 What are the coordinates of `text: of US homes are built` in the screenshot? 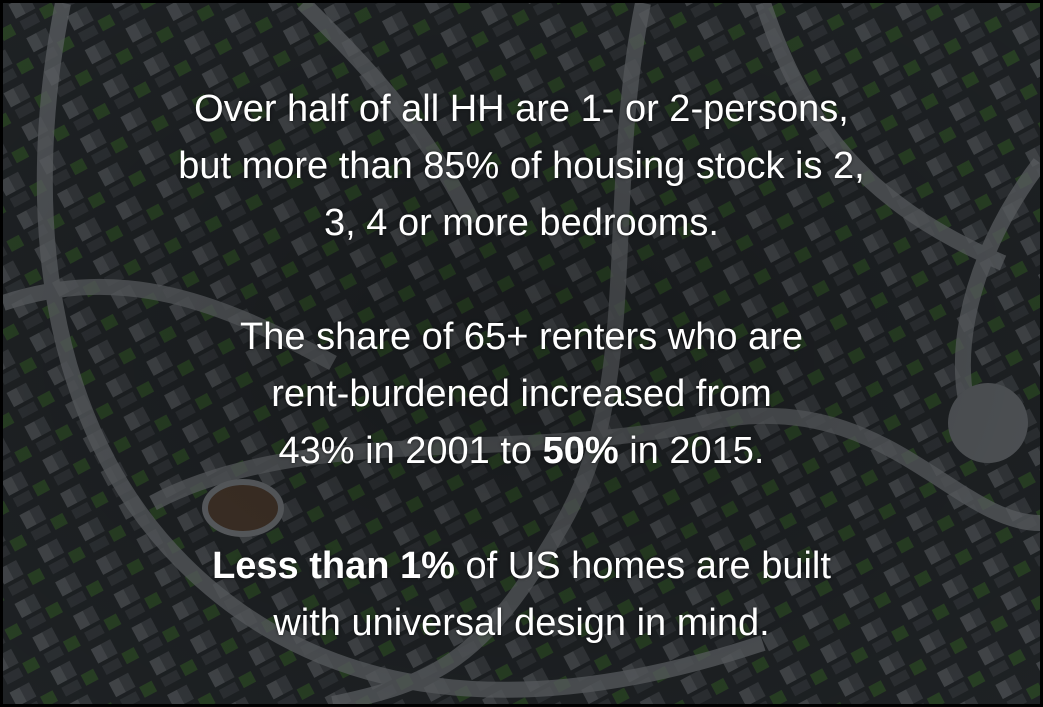 It's located at (642, 566).